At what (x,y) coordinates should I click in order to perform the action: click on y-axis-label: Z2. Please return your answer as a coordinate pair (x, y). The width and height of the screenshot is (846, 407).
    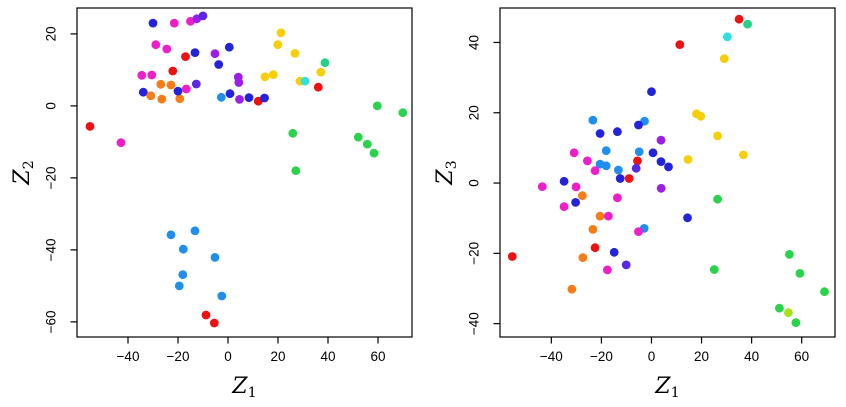
    Looking at the image, I should click on (23, 172).